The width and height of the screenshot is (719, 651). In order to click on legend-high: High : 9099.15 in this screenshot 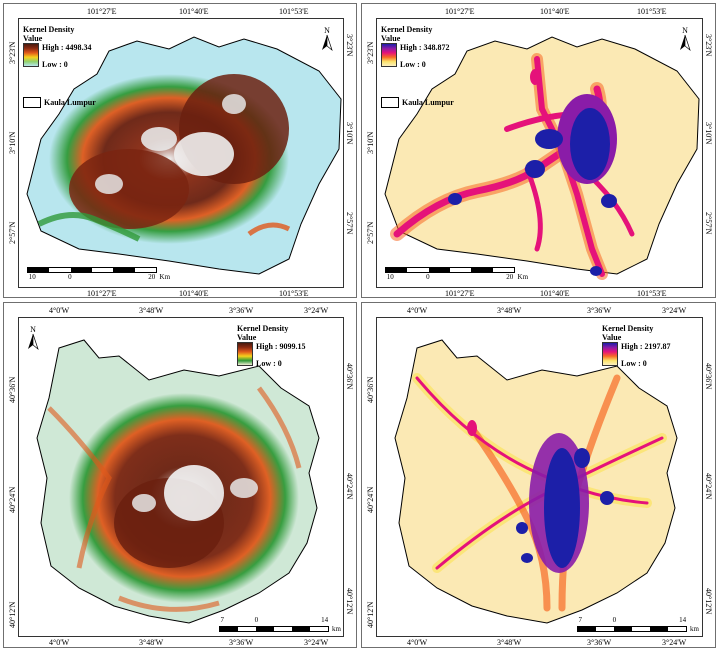, I will do `click(281, 347)`.